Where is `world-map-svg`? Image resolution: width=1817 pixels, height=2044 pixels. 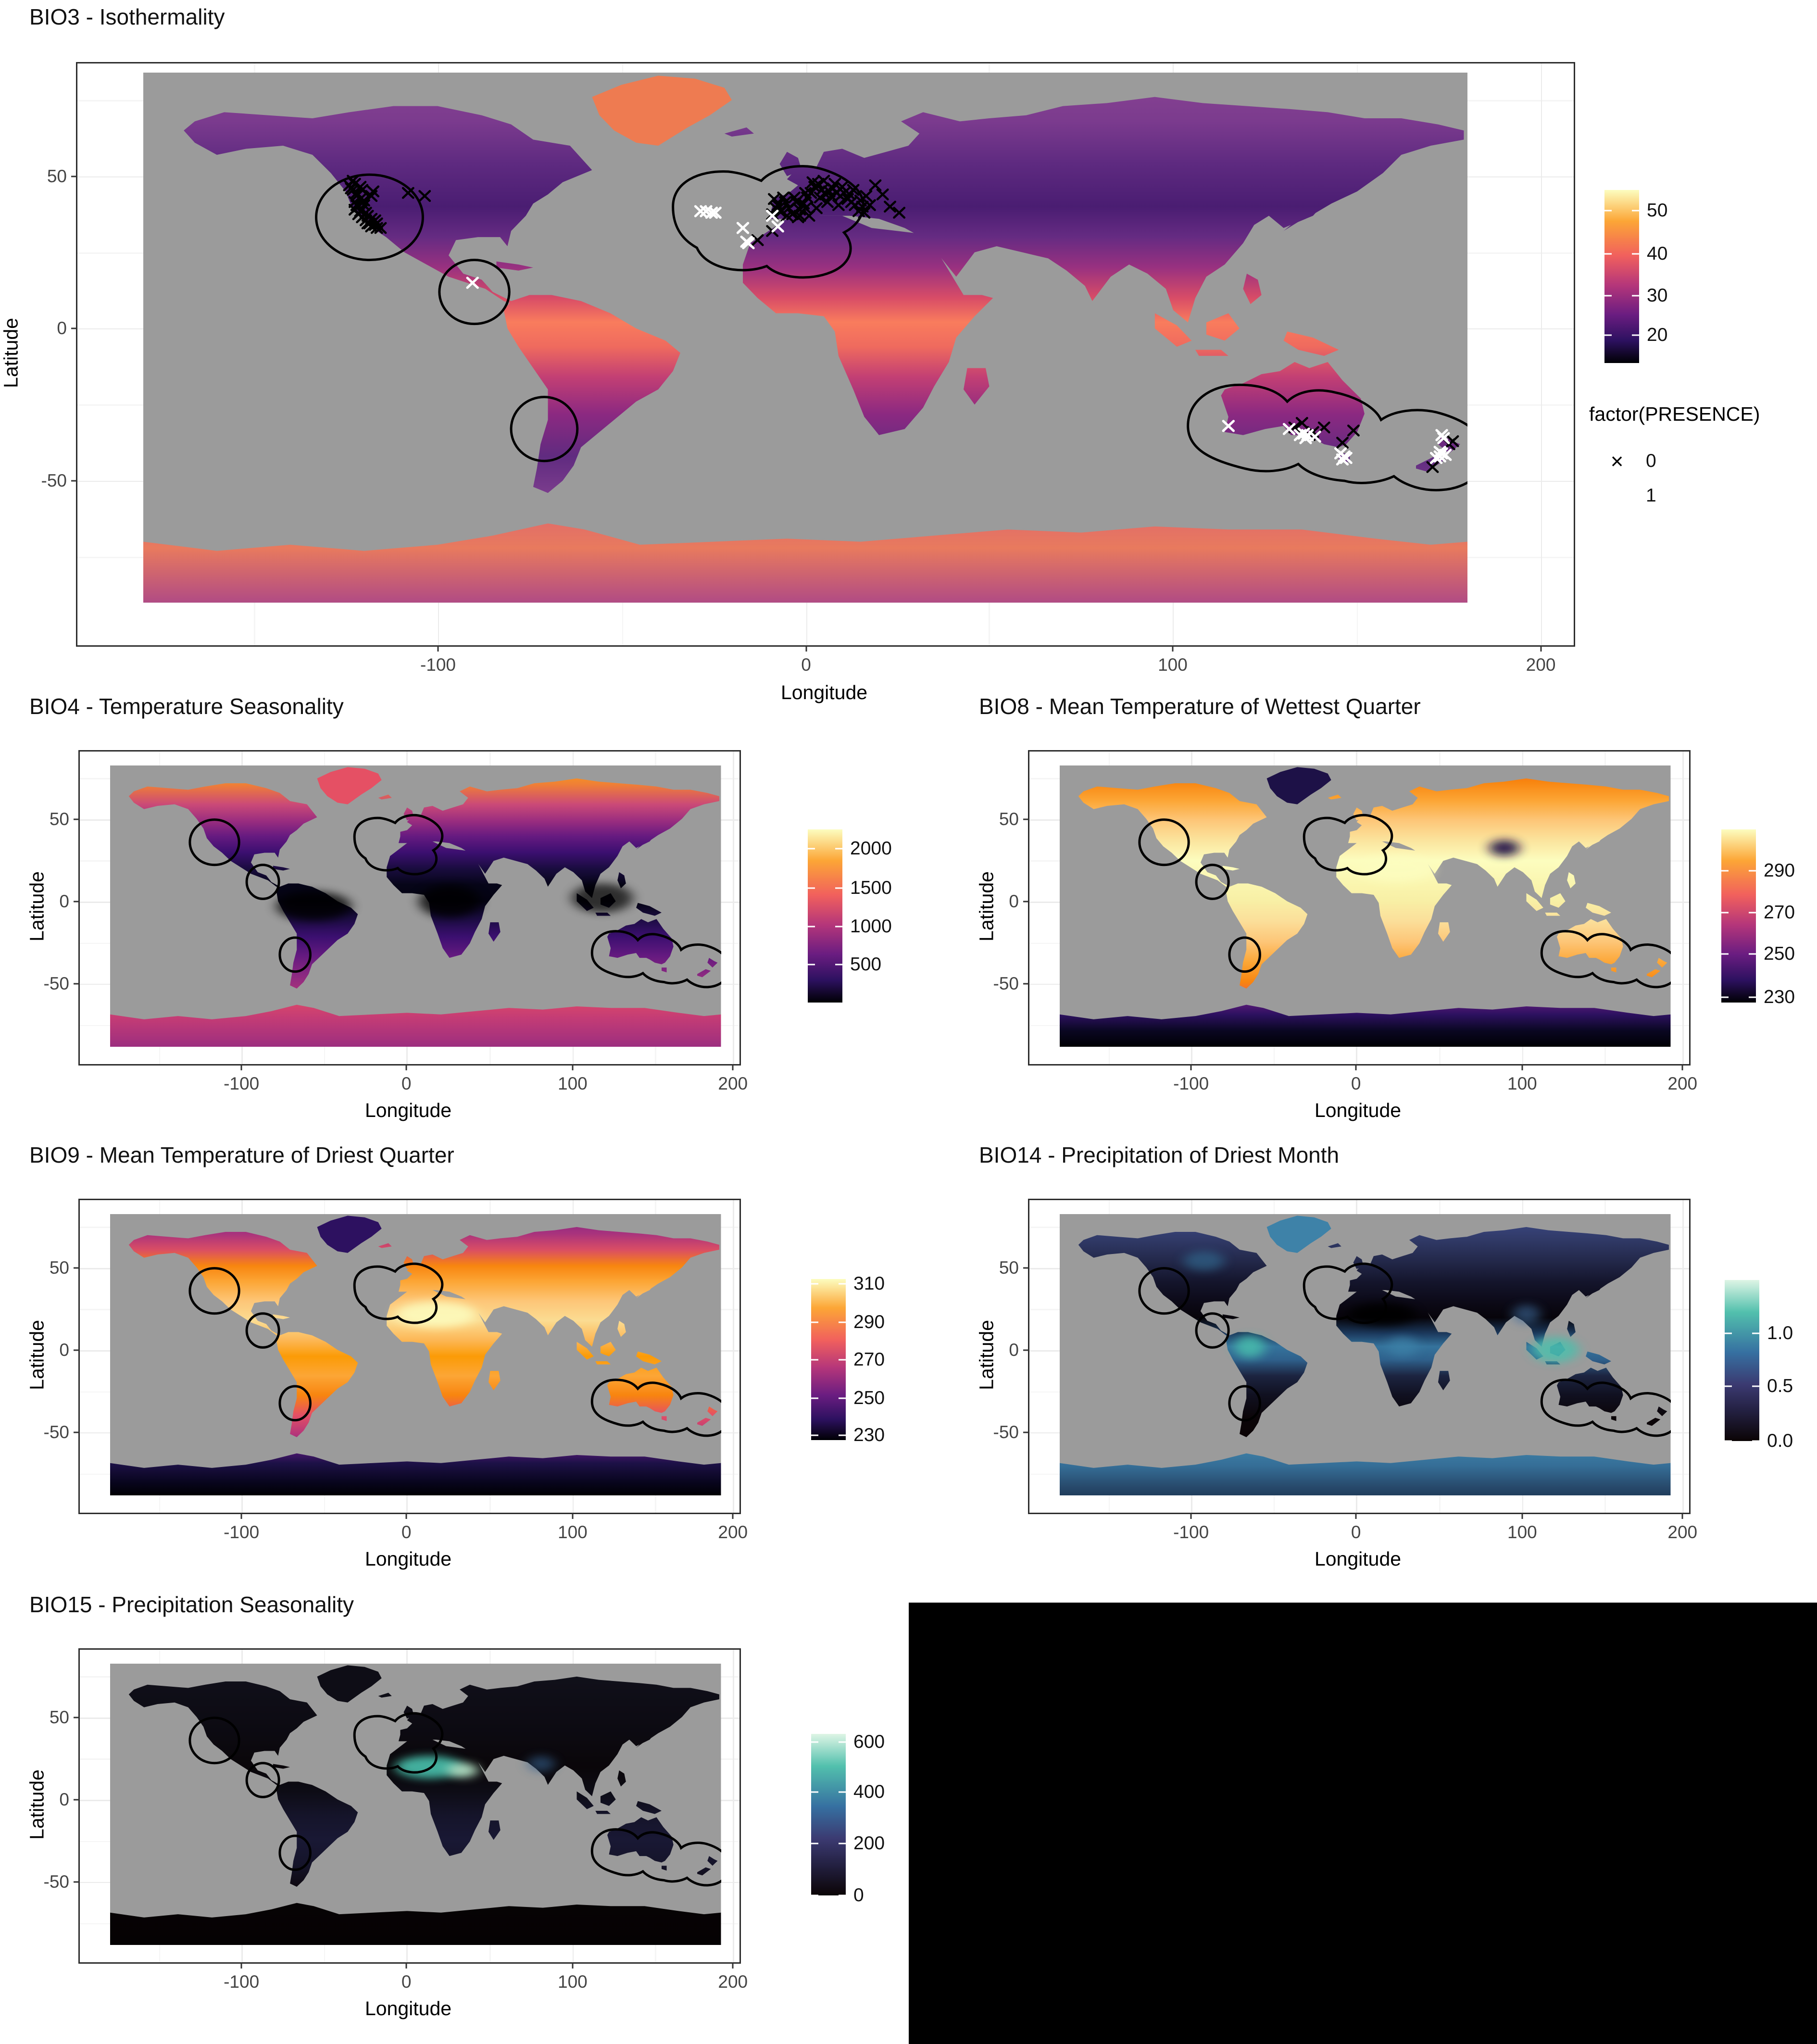
world-map-svg is located at coordinates (415, 906).